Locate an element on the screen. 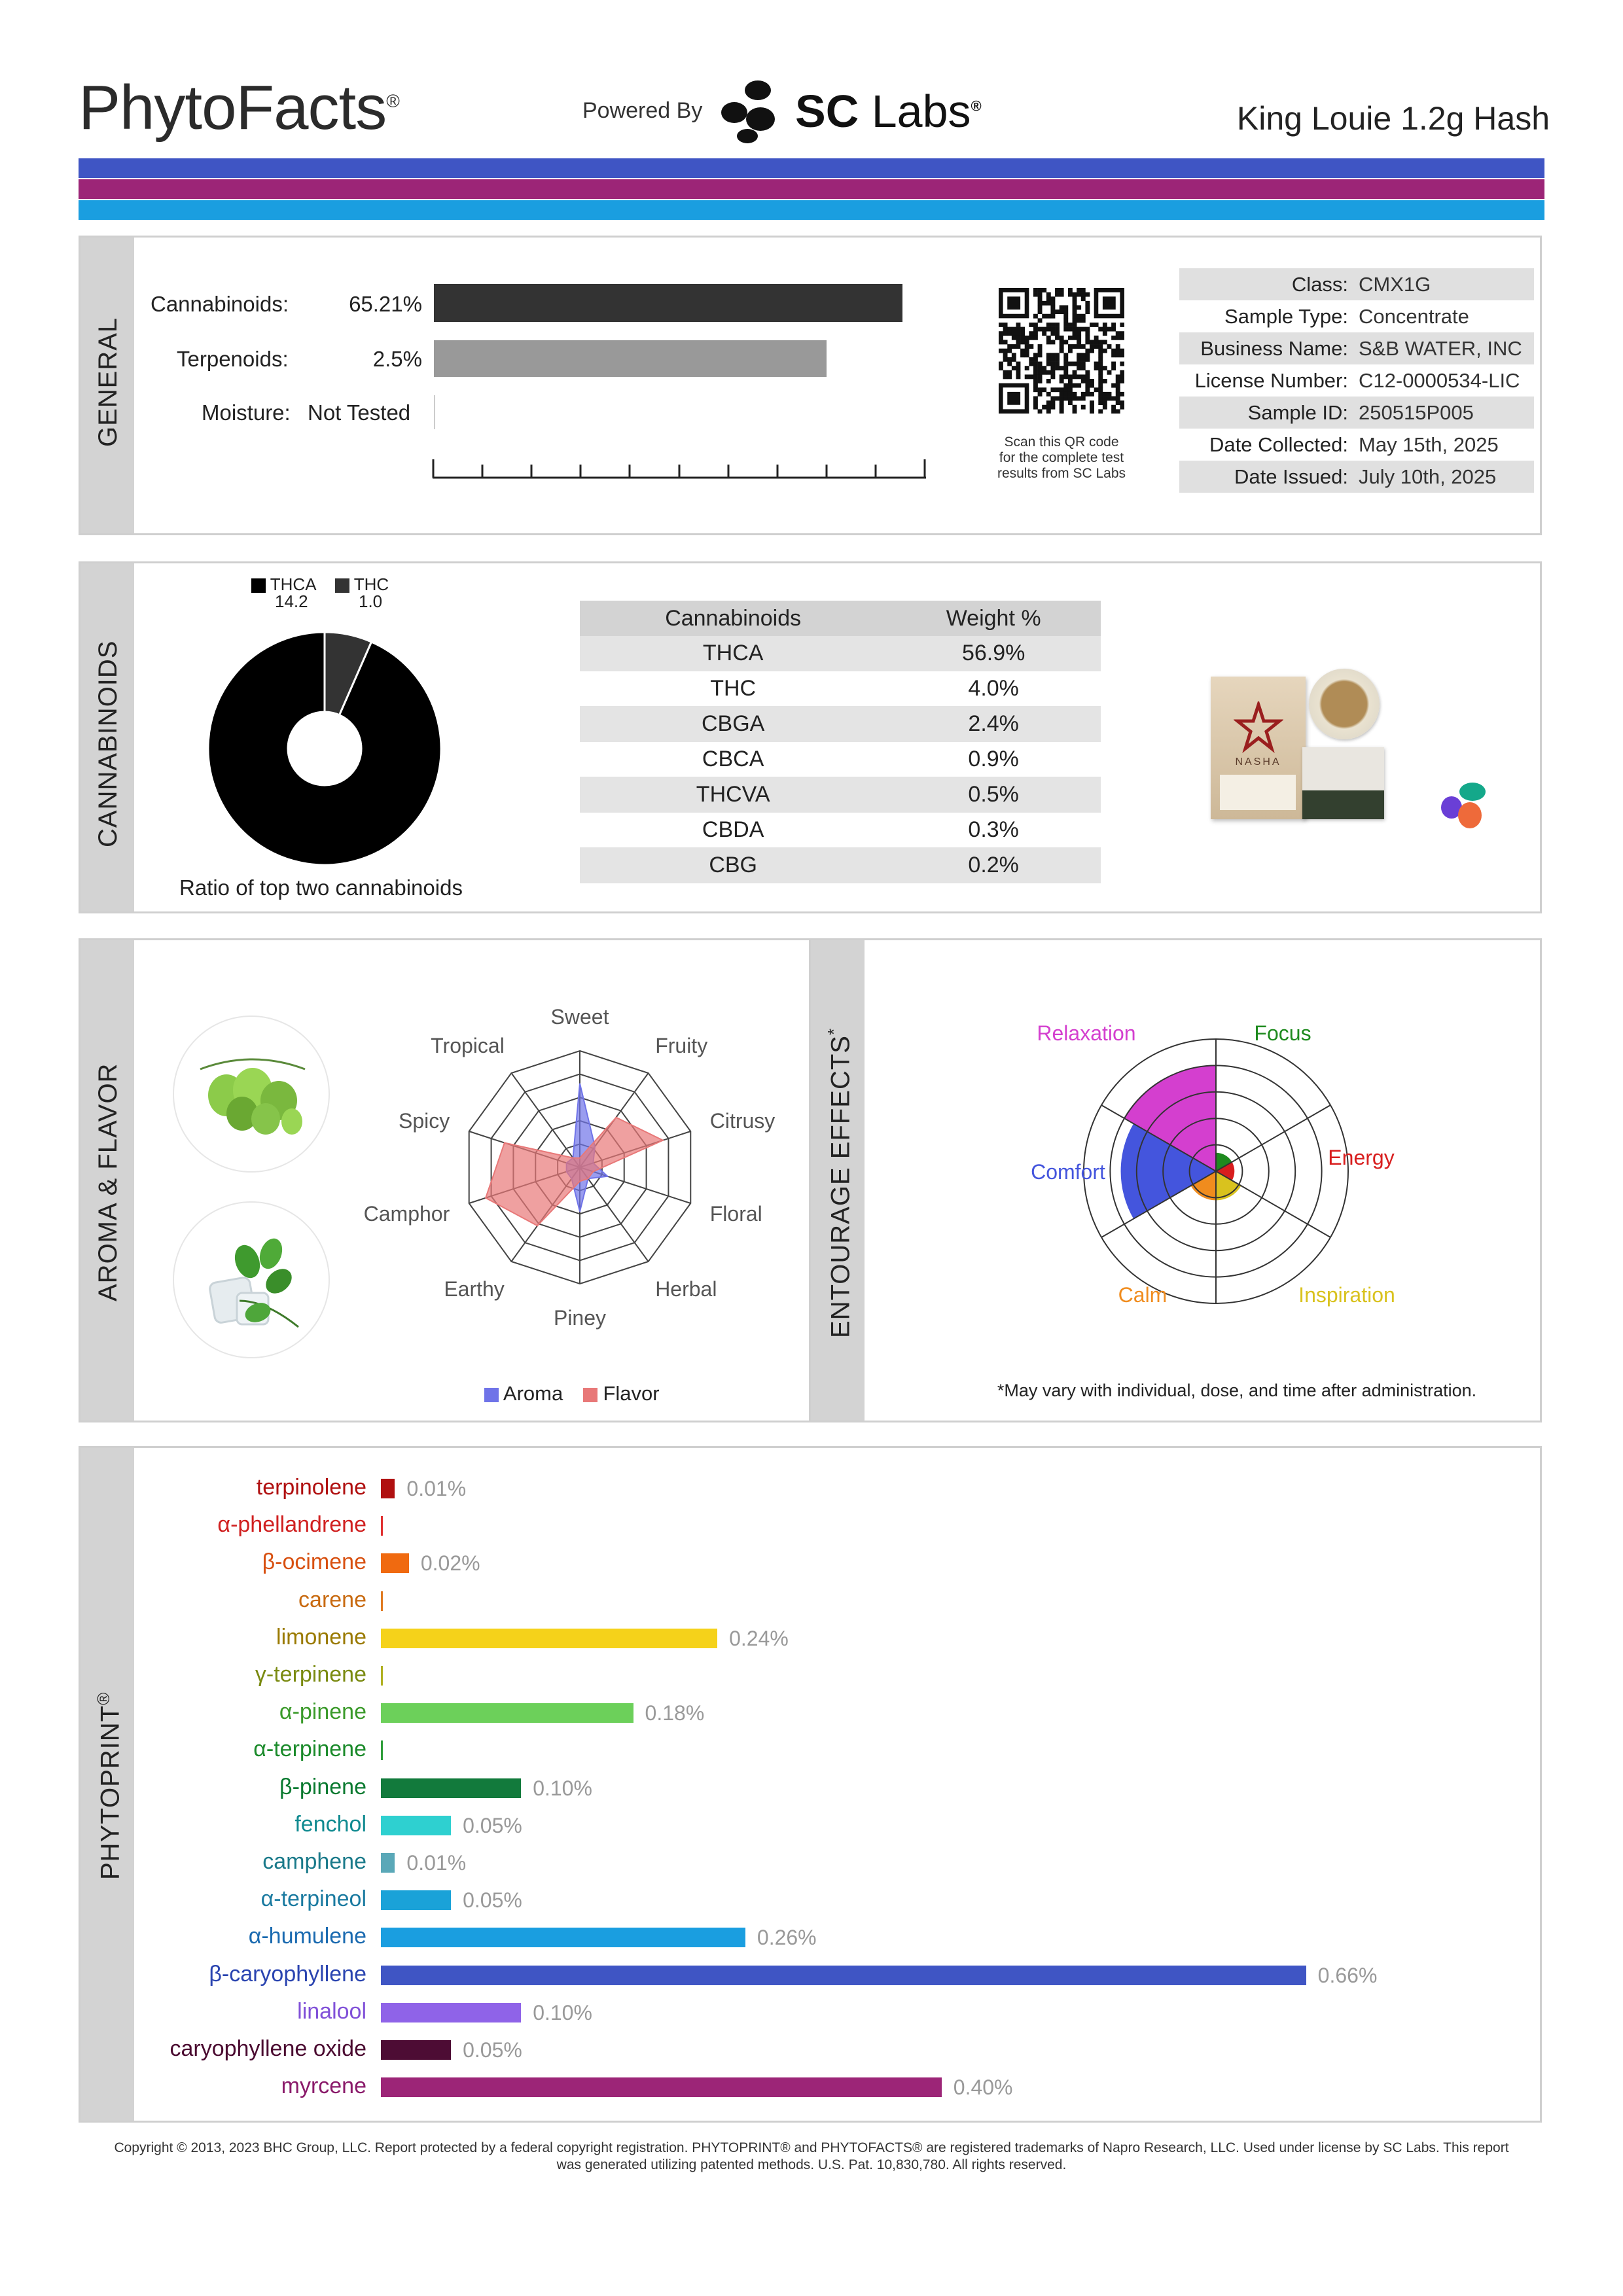 The width and height of the screenshot is (1623, 2296). entourage-sidebar: ENTOURAGE EFFECTS* is located at coordinates (838, 1180).